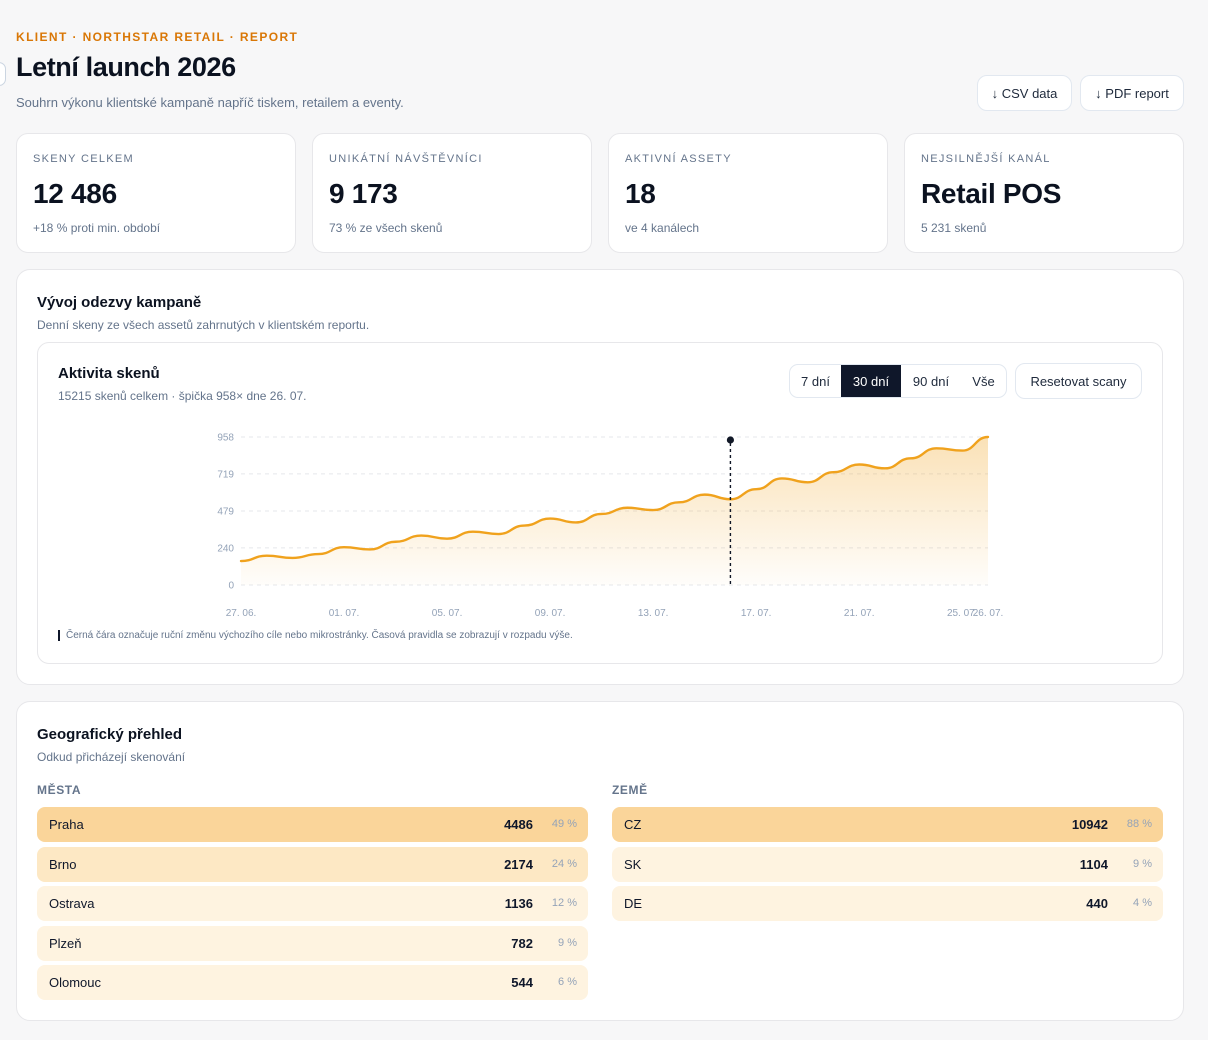  I want to click on x-tick-label: 01. 07., so click(344, 613).